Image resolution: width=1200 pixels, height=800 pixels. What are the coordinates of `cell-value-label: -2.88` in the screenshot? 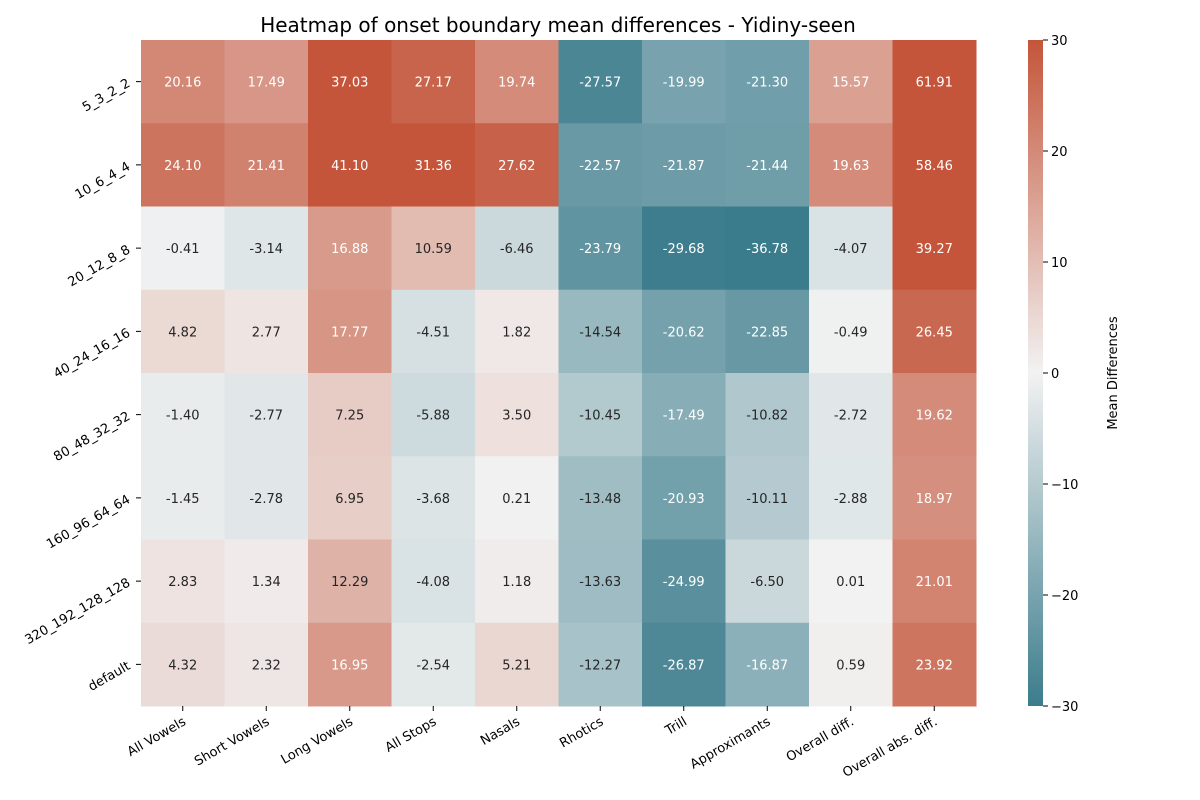 It's located at (851, 499).